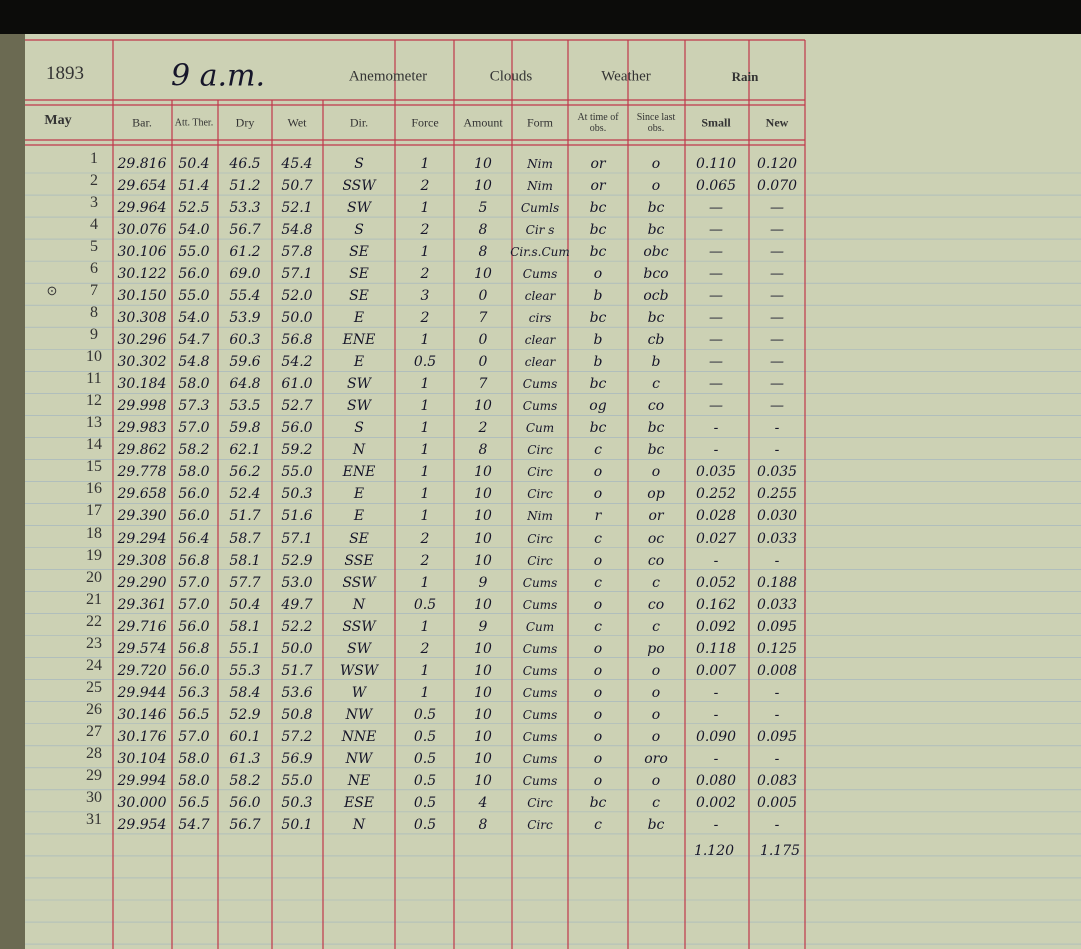 Image resolution: width=1081 pixels, height=949 pixels. Describe the element at coordinates (540, 230) in the screenshot. I see `cell: Cir s` at that location.